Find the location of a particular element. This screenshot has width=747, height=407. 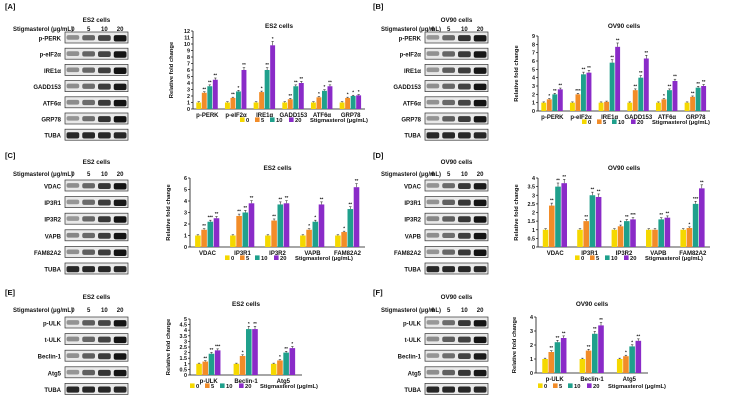

legend-label: 5 is located at coordinates (248, 259).